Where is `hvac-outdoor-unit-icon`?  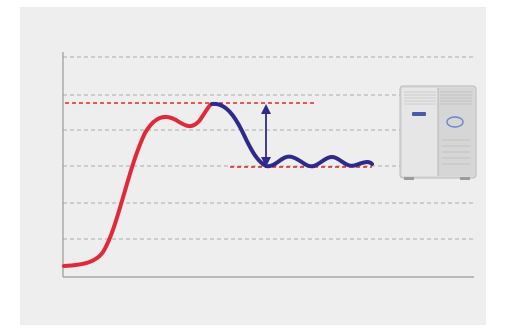
hvac-outdoor-unit-icon is located at coordinates (438, 132).